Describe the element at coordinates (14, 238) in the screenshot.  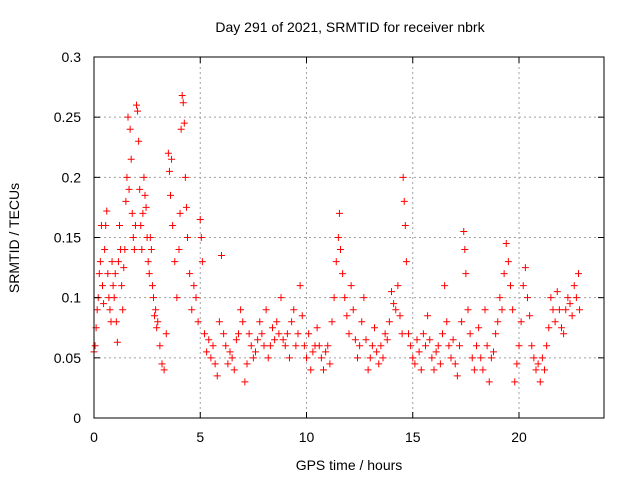
I see `y-axis-label: SRMTID / TECUs` at that location.